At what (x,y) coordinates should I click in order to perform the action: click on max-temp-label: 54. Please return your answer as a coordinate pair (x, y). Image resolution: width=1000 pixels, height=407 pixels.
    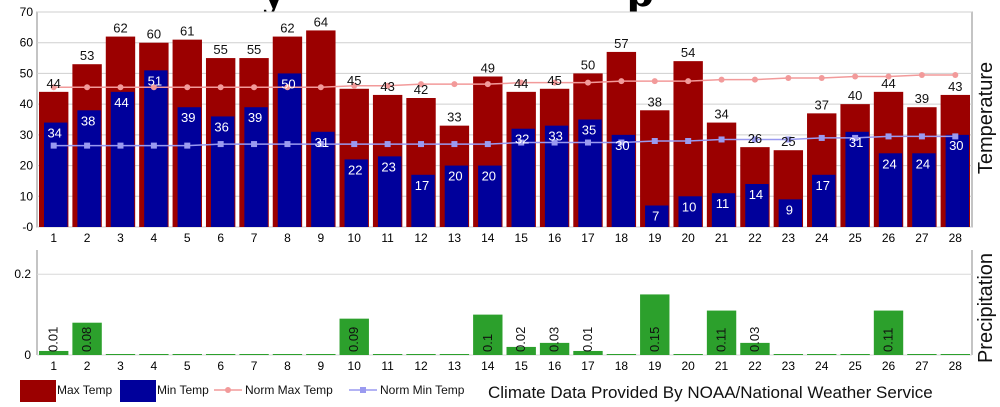
    Looking at the image, I should click on (688, 52).